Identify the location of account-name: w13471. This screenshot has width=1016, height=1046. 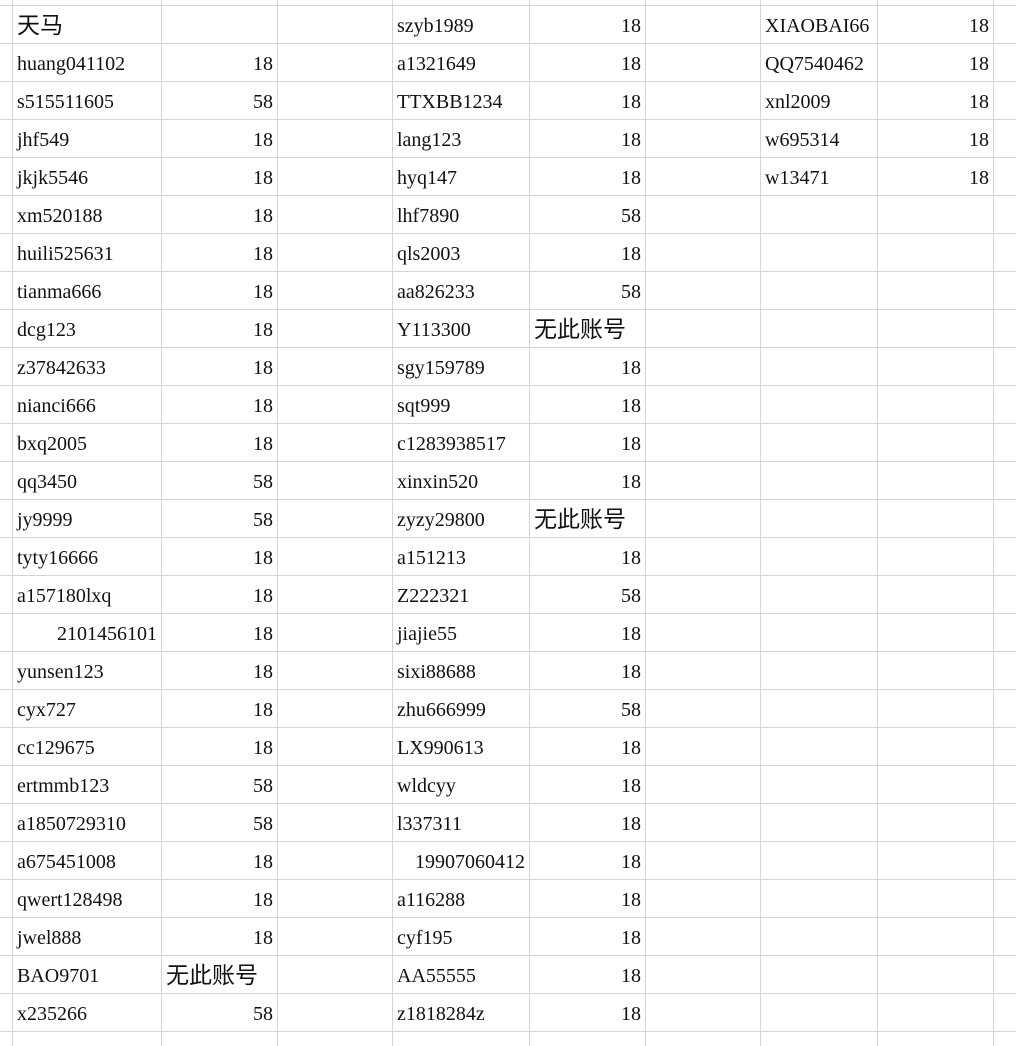
(797, 178).